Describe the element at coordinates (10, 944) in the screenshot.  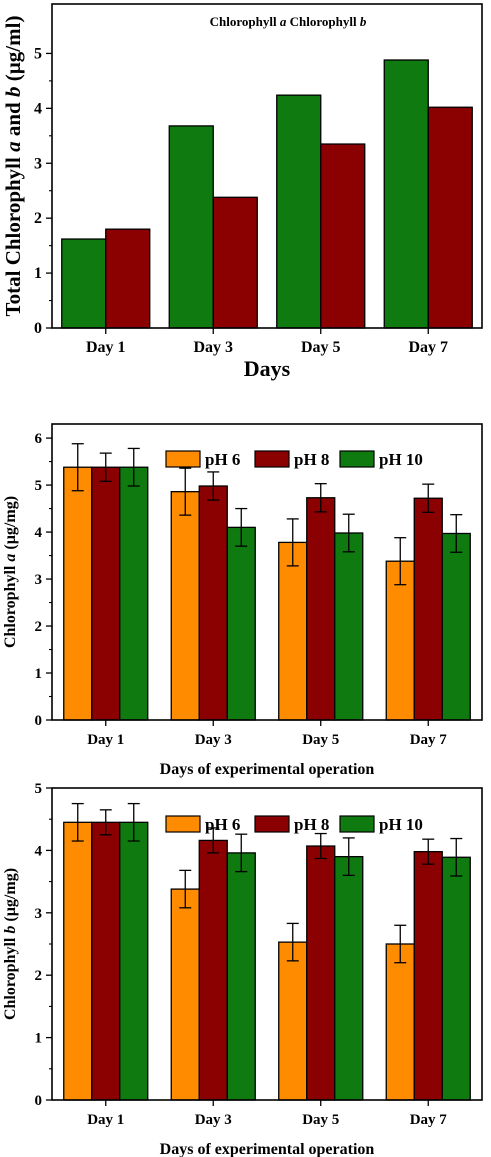
I see `y-axis-label: Chlorophyll b (µg/mg)` at that location.